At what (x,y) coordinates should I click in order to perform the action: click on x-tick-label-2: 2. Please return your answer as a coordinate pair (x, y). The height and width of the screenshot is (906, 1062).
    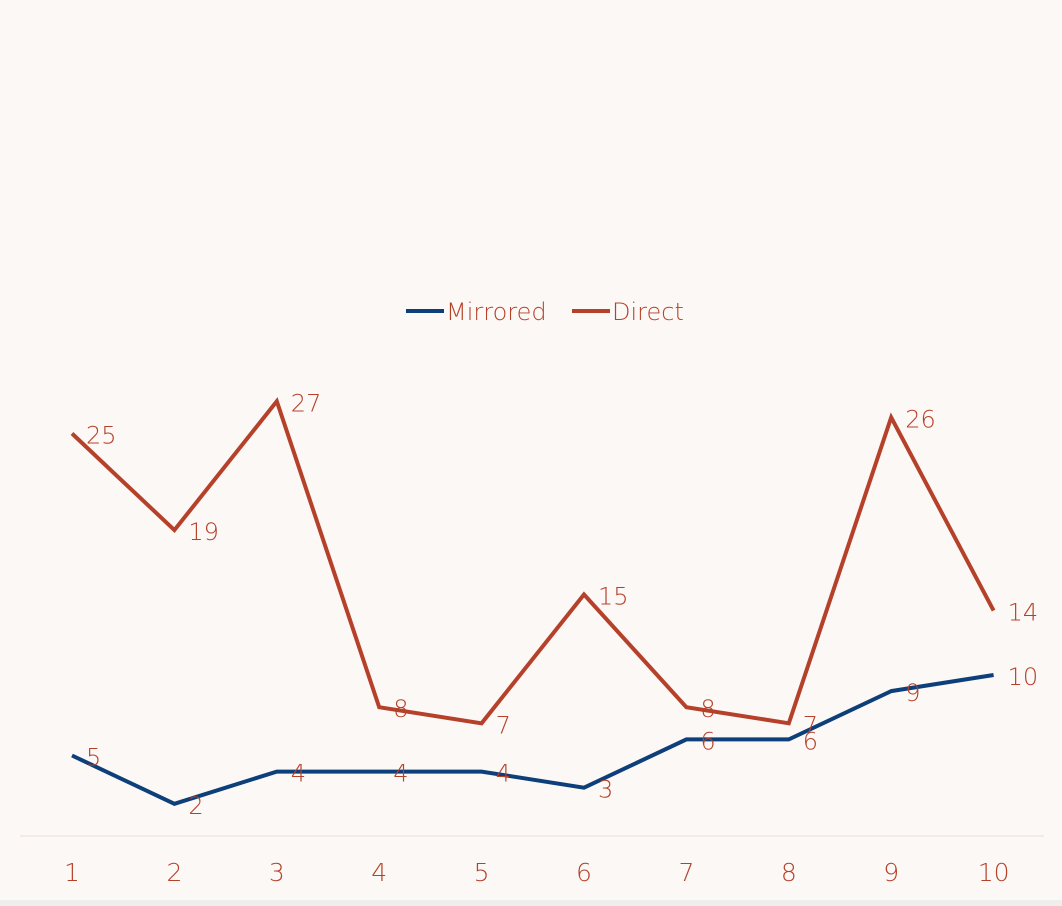
    Looking at the image, I should click on (174, 872).